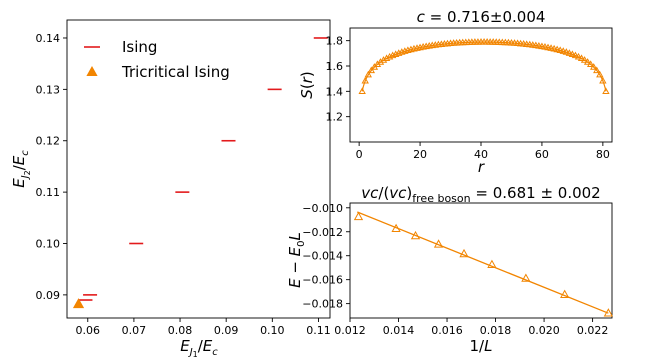  What do you see at coordinates (180, 330) in the screenshot?
I see `left-xtick-label: 0.08` at bounding box center [180, 330].